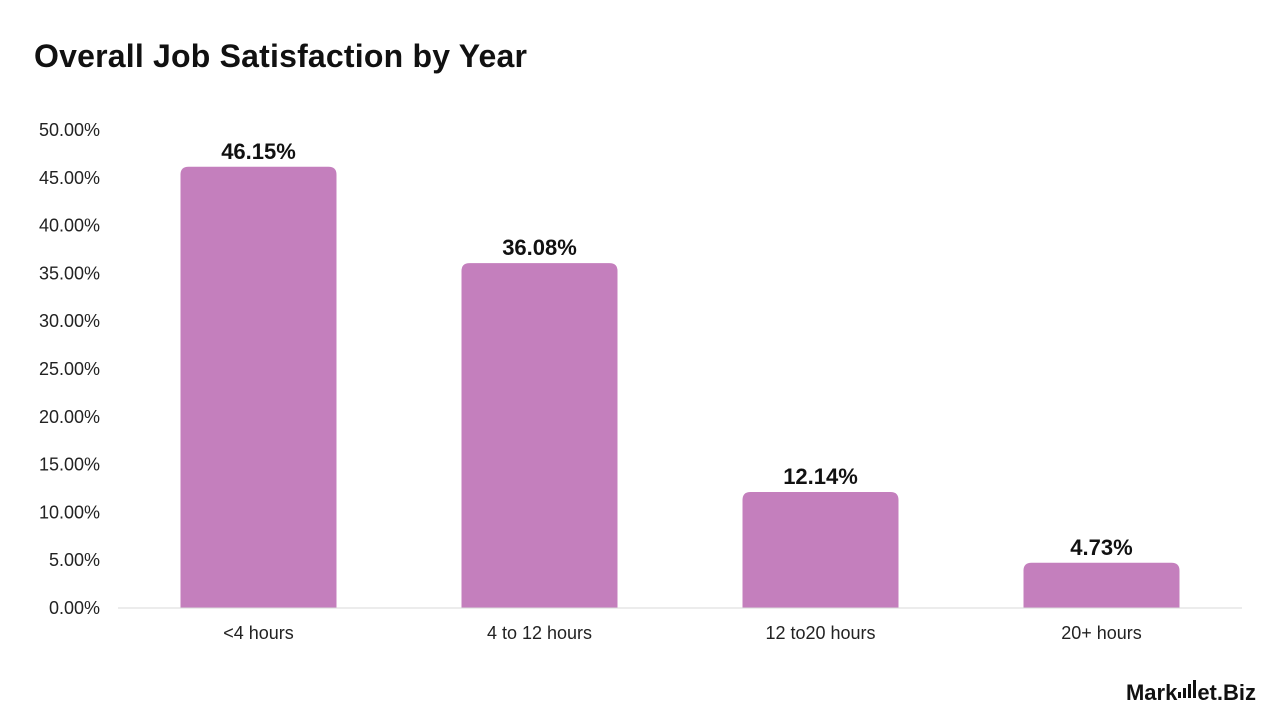 The width and height of the screenshot is (1280, 720). Describe the element at coordinates (69, 512) in the screenshot. I see `y-tick-label: 10.00%` at that location.